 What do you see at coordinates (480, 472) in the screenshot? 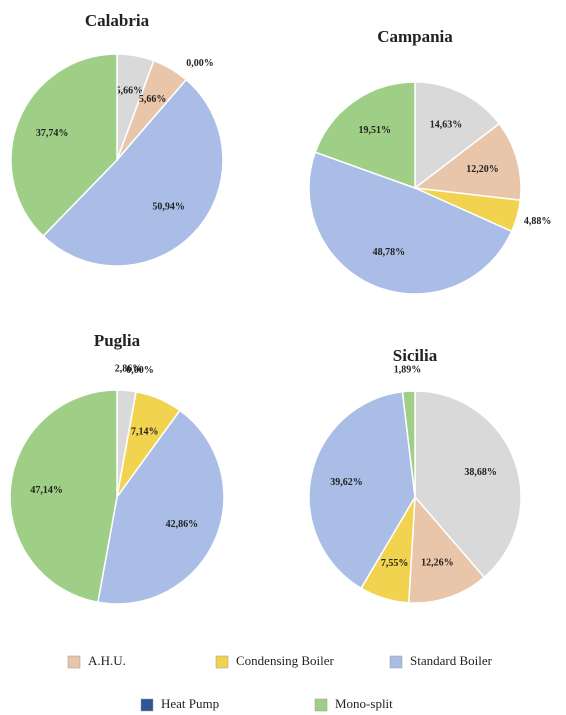
I see `value-label: 38,68%` at bounding box center [480, 472].